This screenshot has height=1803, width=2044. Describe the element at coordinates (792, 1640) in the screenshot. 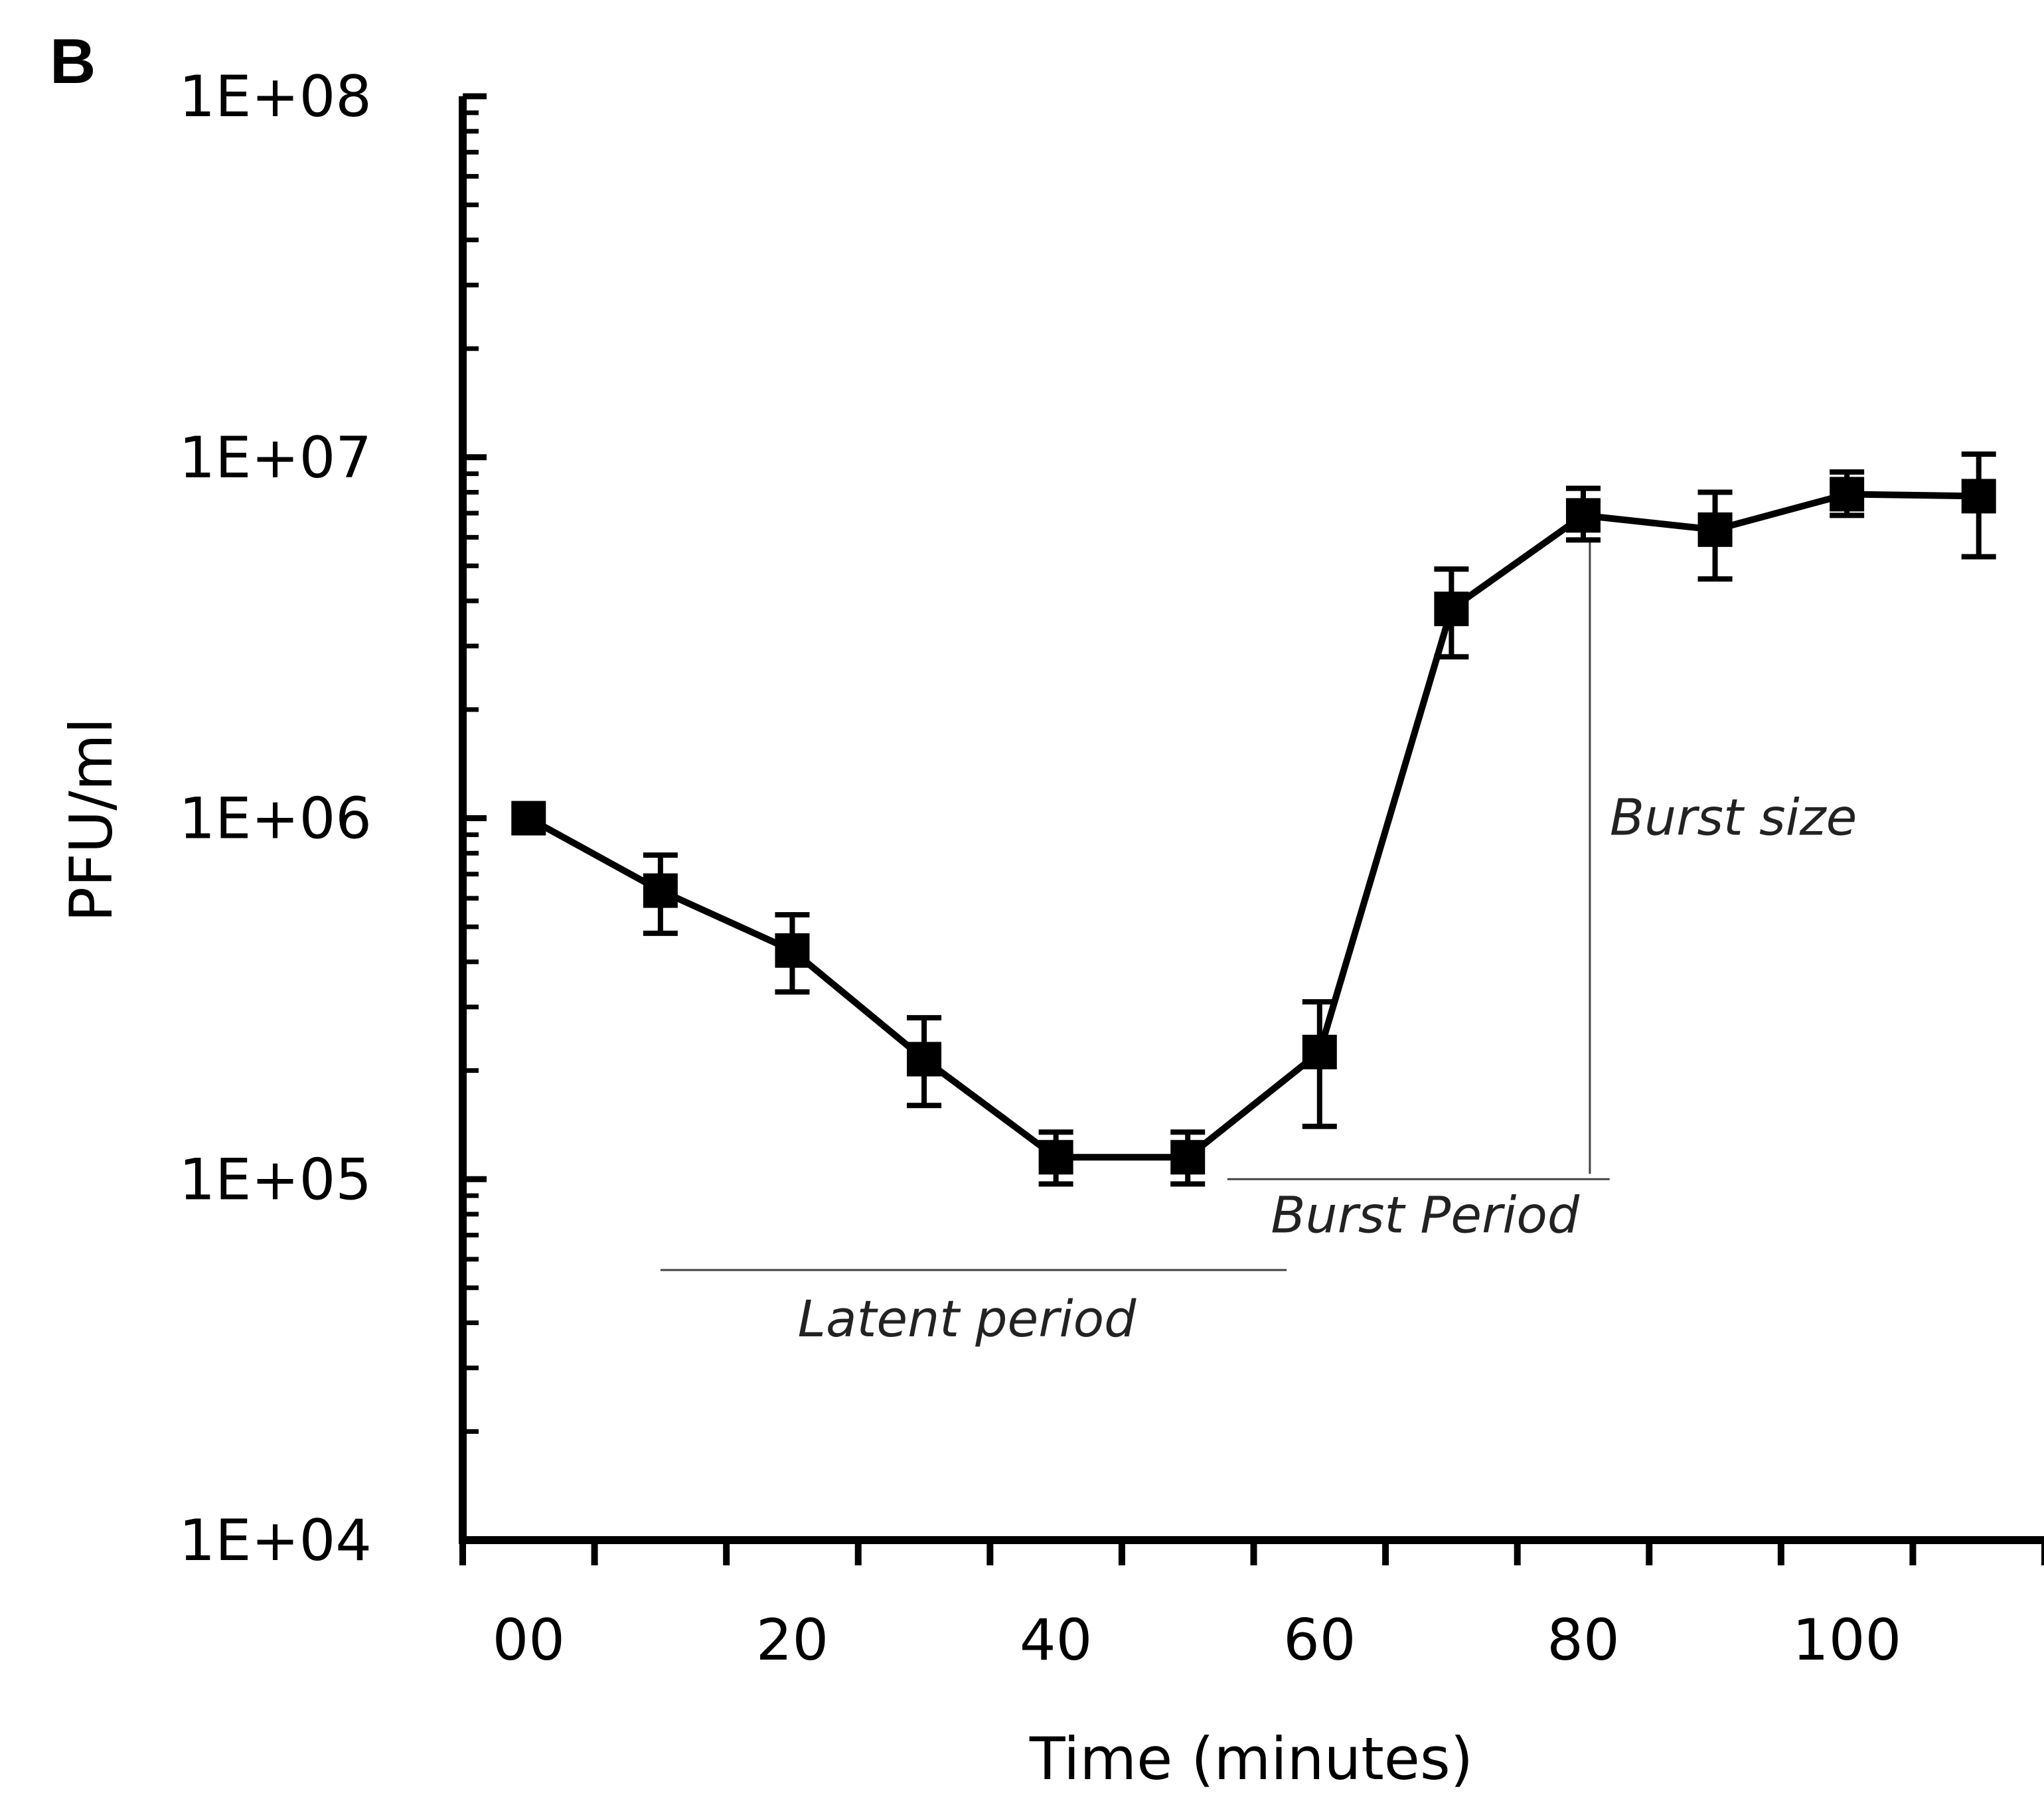

I see `x-tick-label: 20` at that location.